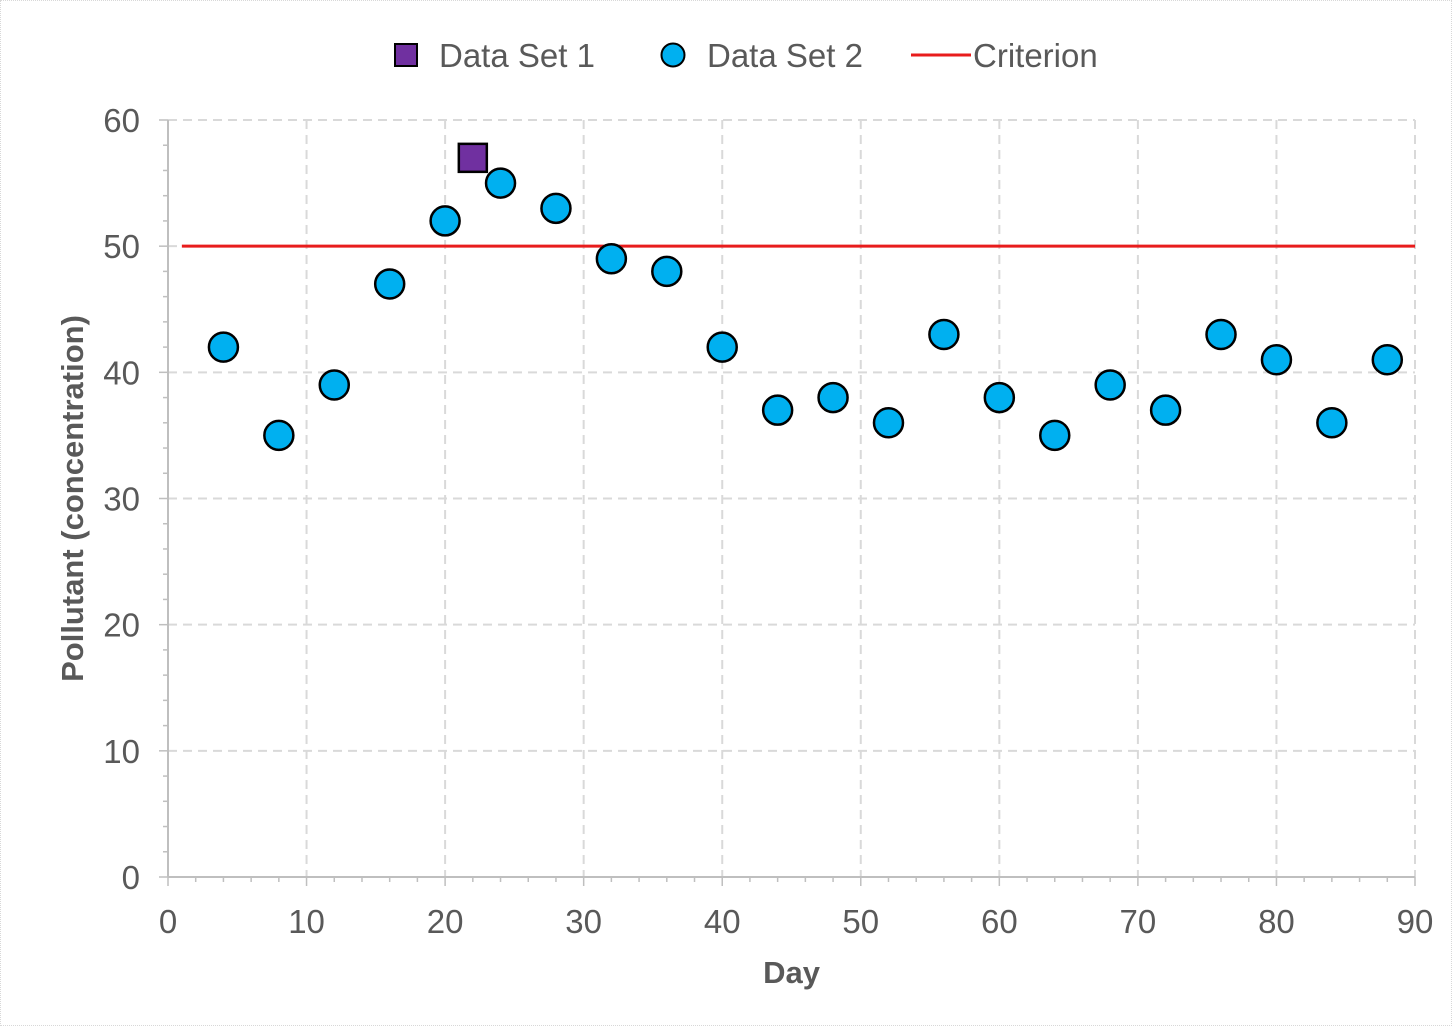  What do you see at coordinates (785, 55) in the screenshot?
I see `legend-label: Data Set 2` at bounding box center [785, 55].